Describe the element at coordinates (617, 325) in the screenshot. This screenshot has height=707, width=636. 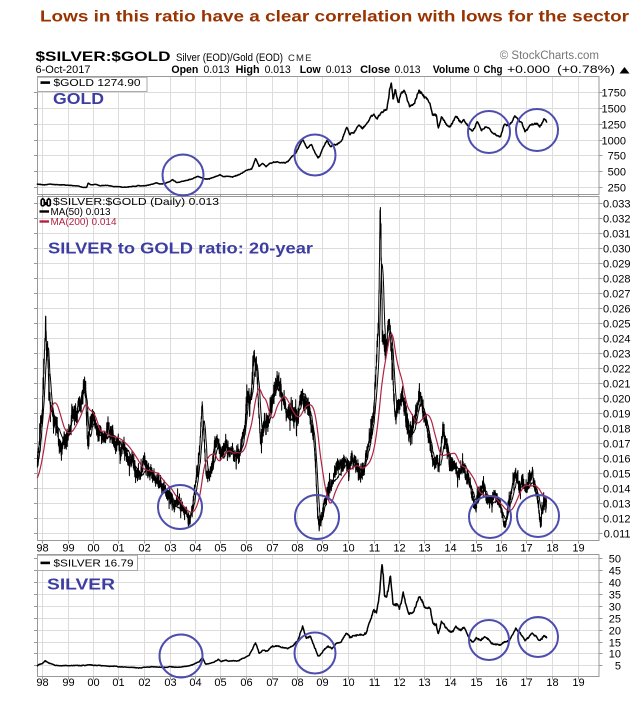
I see `svg-text: 0.025` at that location.